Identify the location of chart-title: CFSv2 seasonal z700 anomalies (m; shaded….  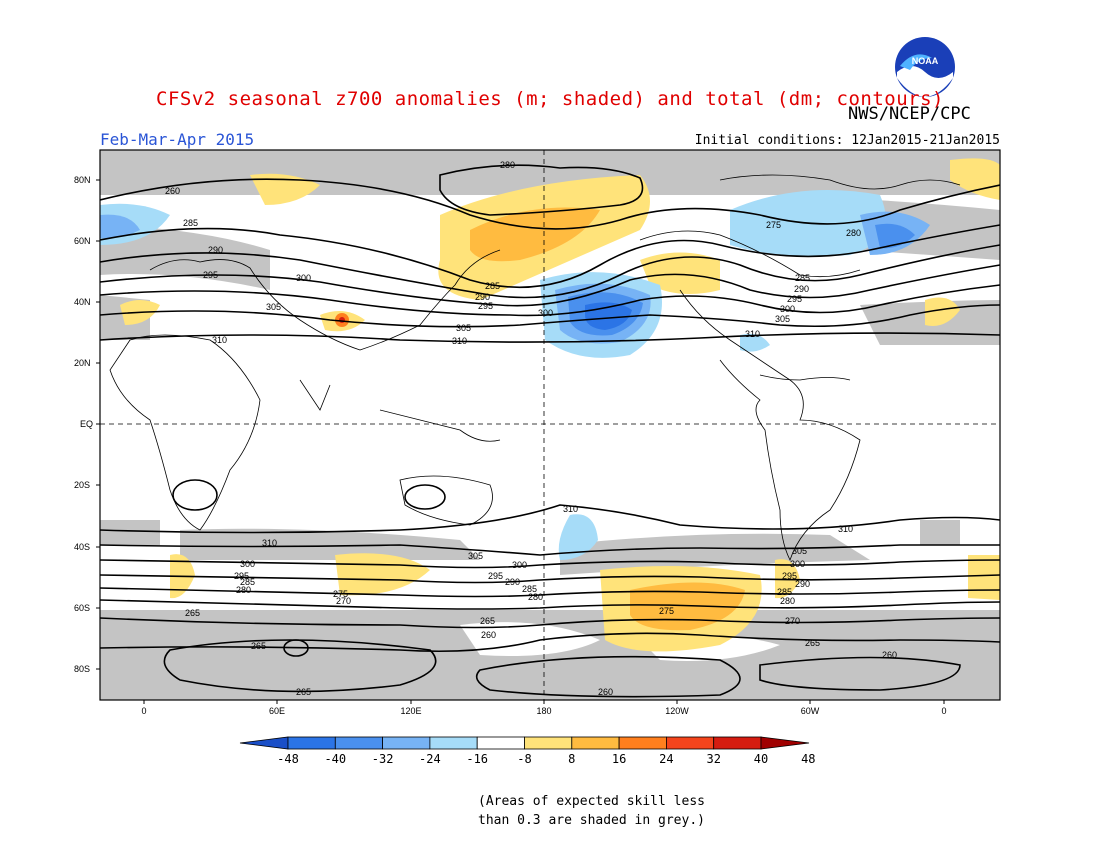
(550, 99).